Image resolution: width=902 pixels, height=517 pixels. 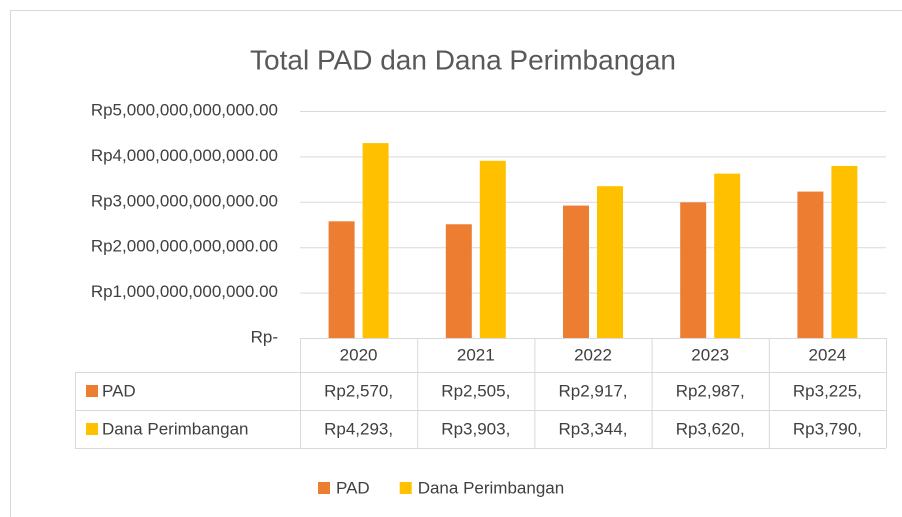 What do you see at coordinates (593, 390) in the screenshot?
I see `table-value: Rp2,917,` at bounding box center [593, 390].